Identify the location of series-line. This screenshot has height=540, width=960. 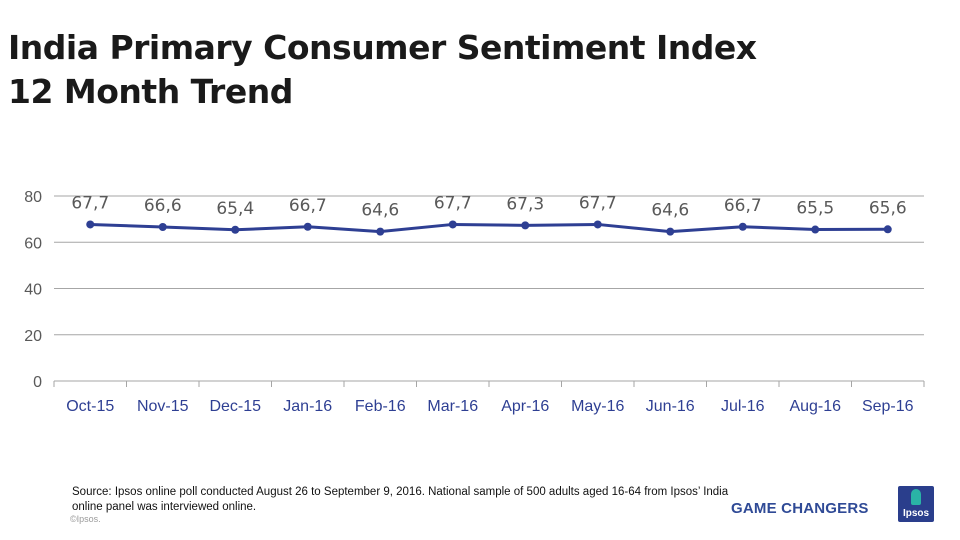
(489, 228).